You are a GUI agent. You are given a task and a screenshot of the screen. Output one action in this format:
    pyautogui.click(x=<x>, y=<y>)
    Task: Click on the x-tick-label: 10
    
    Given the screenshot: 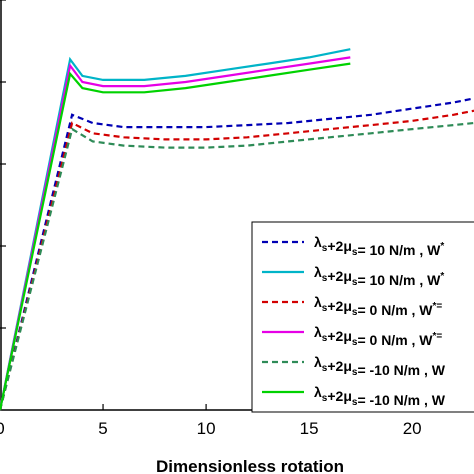 What is the action you would take?
    pyautogui.click(x=206, y=428)
    